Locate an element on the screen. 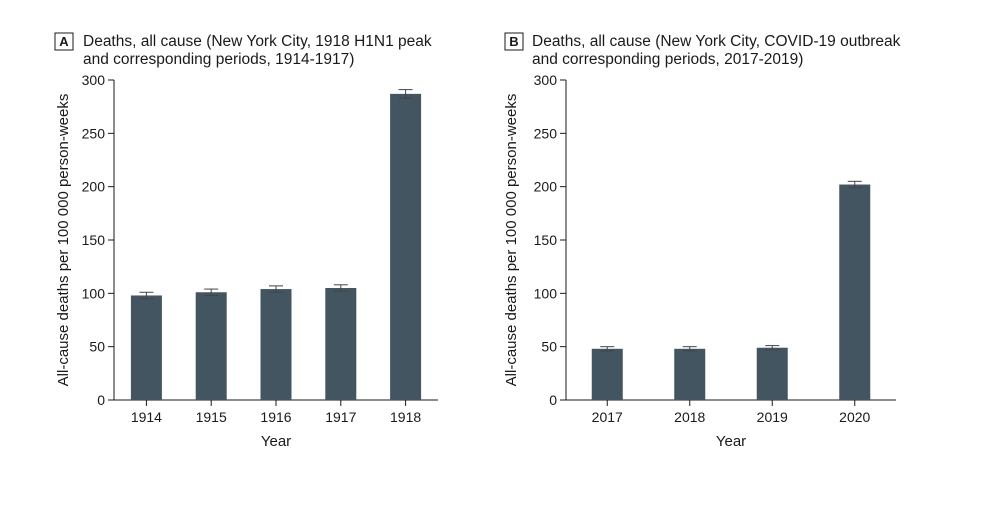  panel-a-title-line-2: and corresponding periods, 1914-1917) is located at coordinates (218, 59).